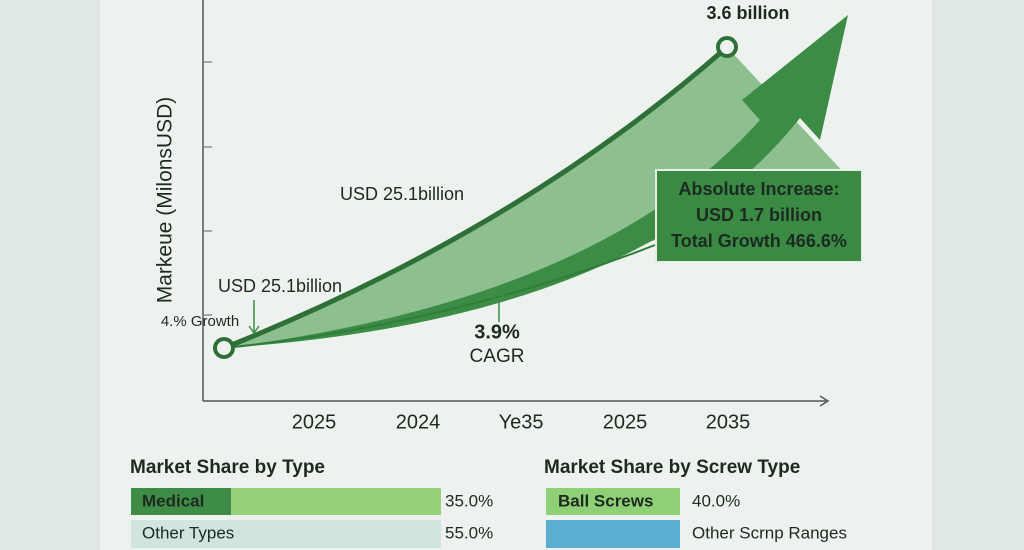 The height and width of the screenshot is (550, 1024). Describe the element at coordinates (165, 200) in the screenshot. I see `y-axis-label: Markeue (MilonsUSD)` at that location.